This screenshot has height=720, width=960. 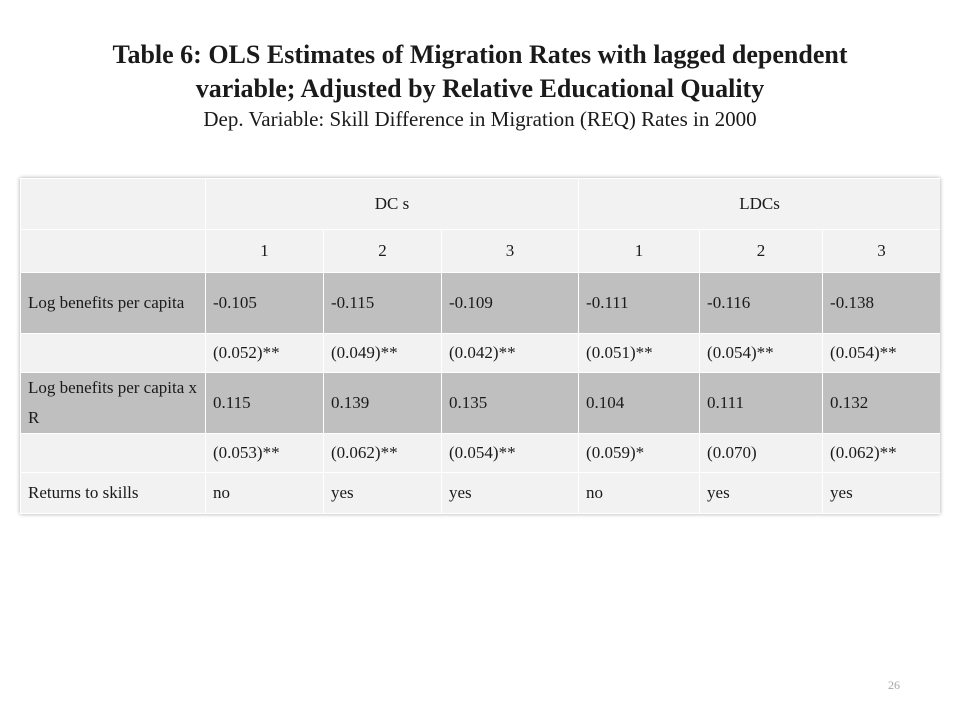 What do you see at coordinates (113, 303) in the screenshot?
I see `row-label: Log benefits per capita` at bounding box center [113, 303].